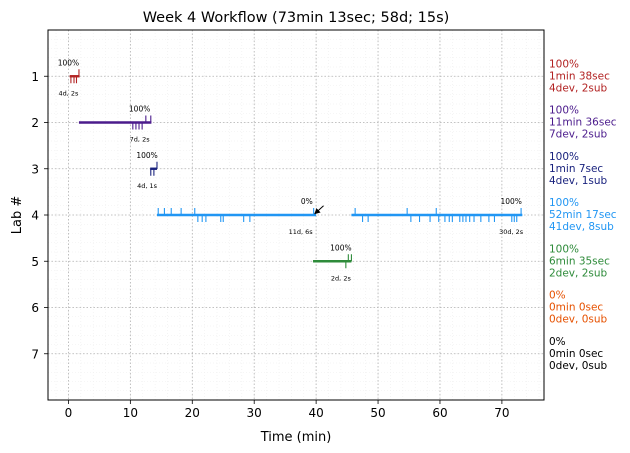 Image resolution: width=630 pixels, height=453 pixels. Describe the element at coordinates (140, 140) in the screenshot. I see `lab-2-annotation: 7d, 2s` at that location.